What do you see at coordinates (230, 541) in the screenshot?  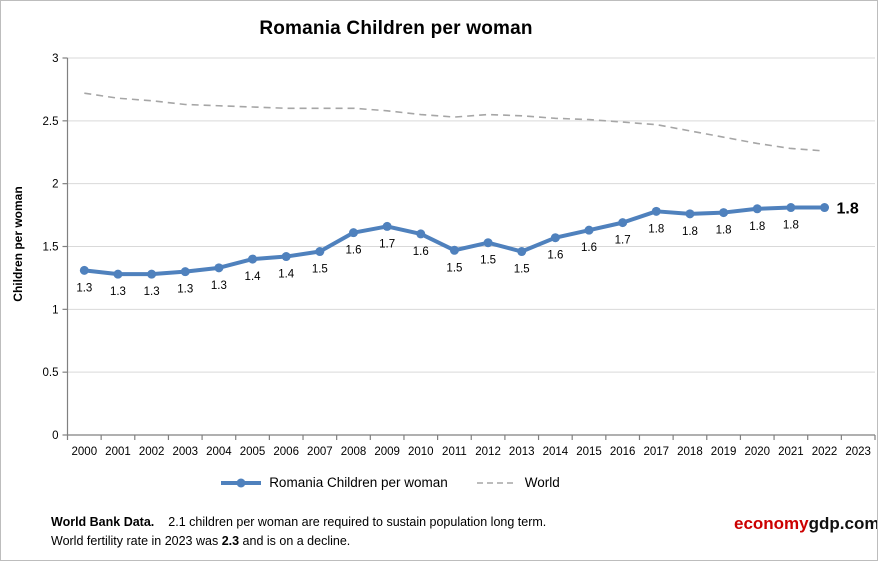 I see `footer-line2-bold: 2.3` at bounding box center [230, 541].